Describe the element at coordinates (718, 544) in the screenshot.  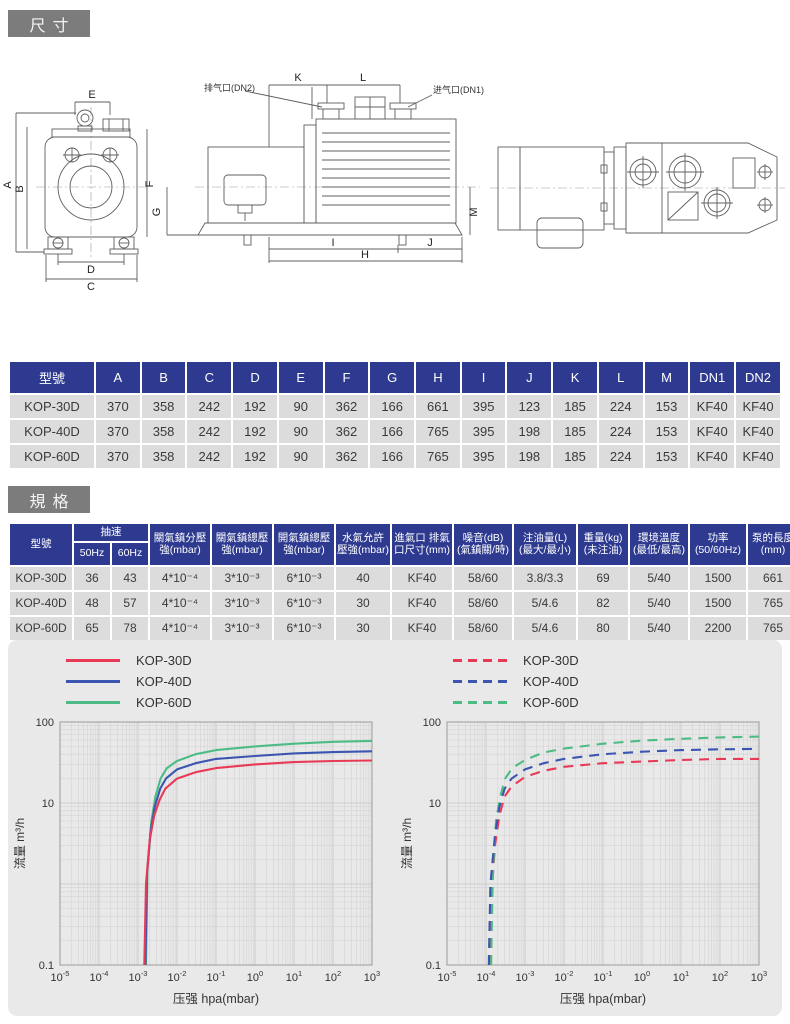
I see `column-header: 功率 (50/60Hz)` at that location.